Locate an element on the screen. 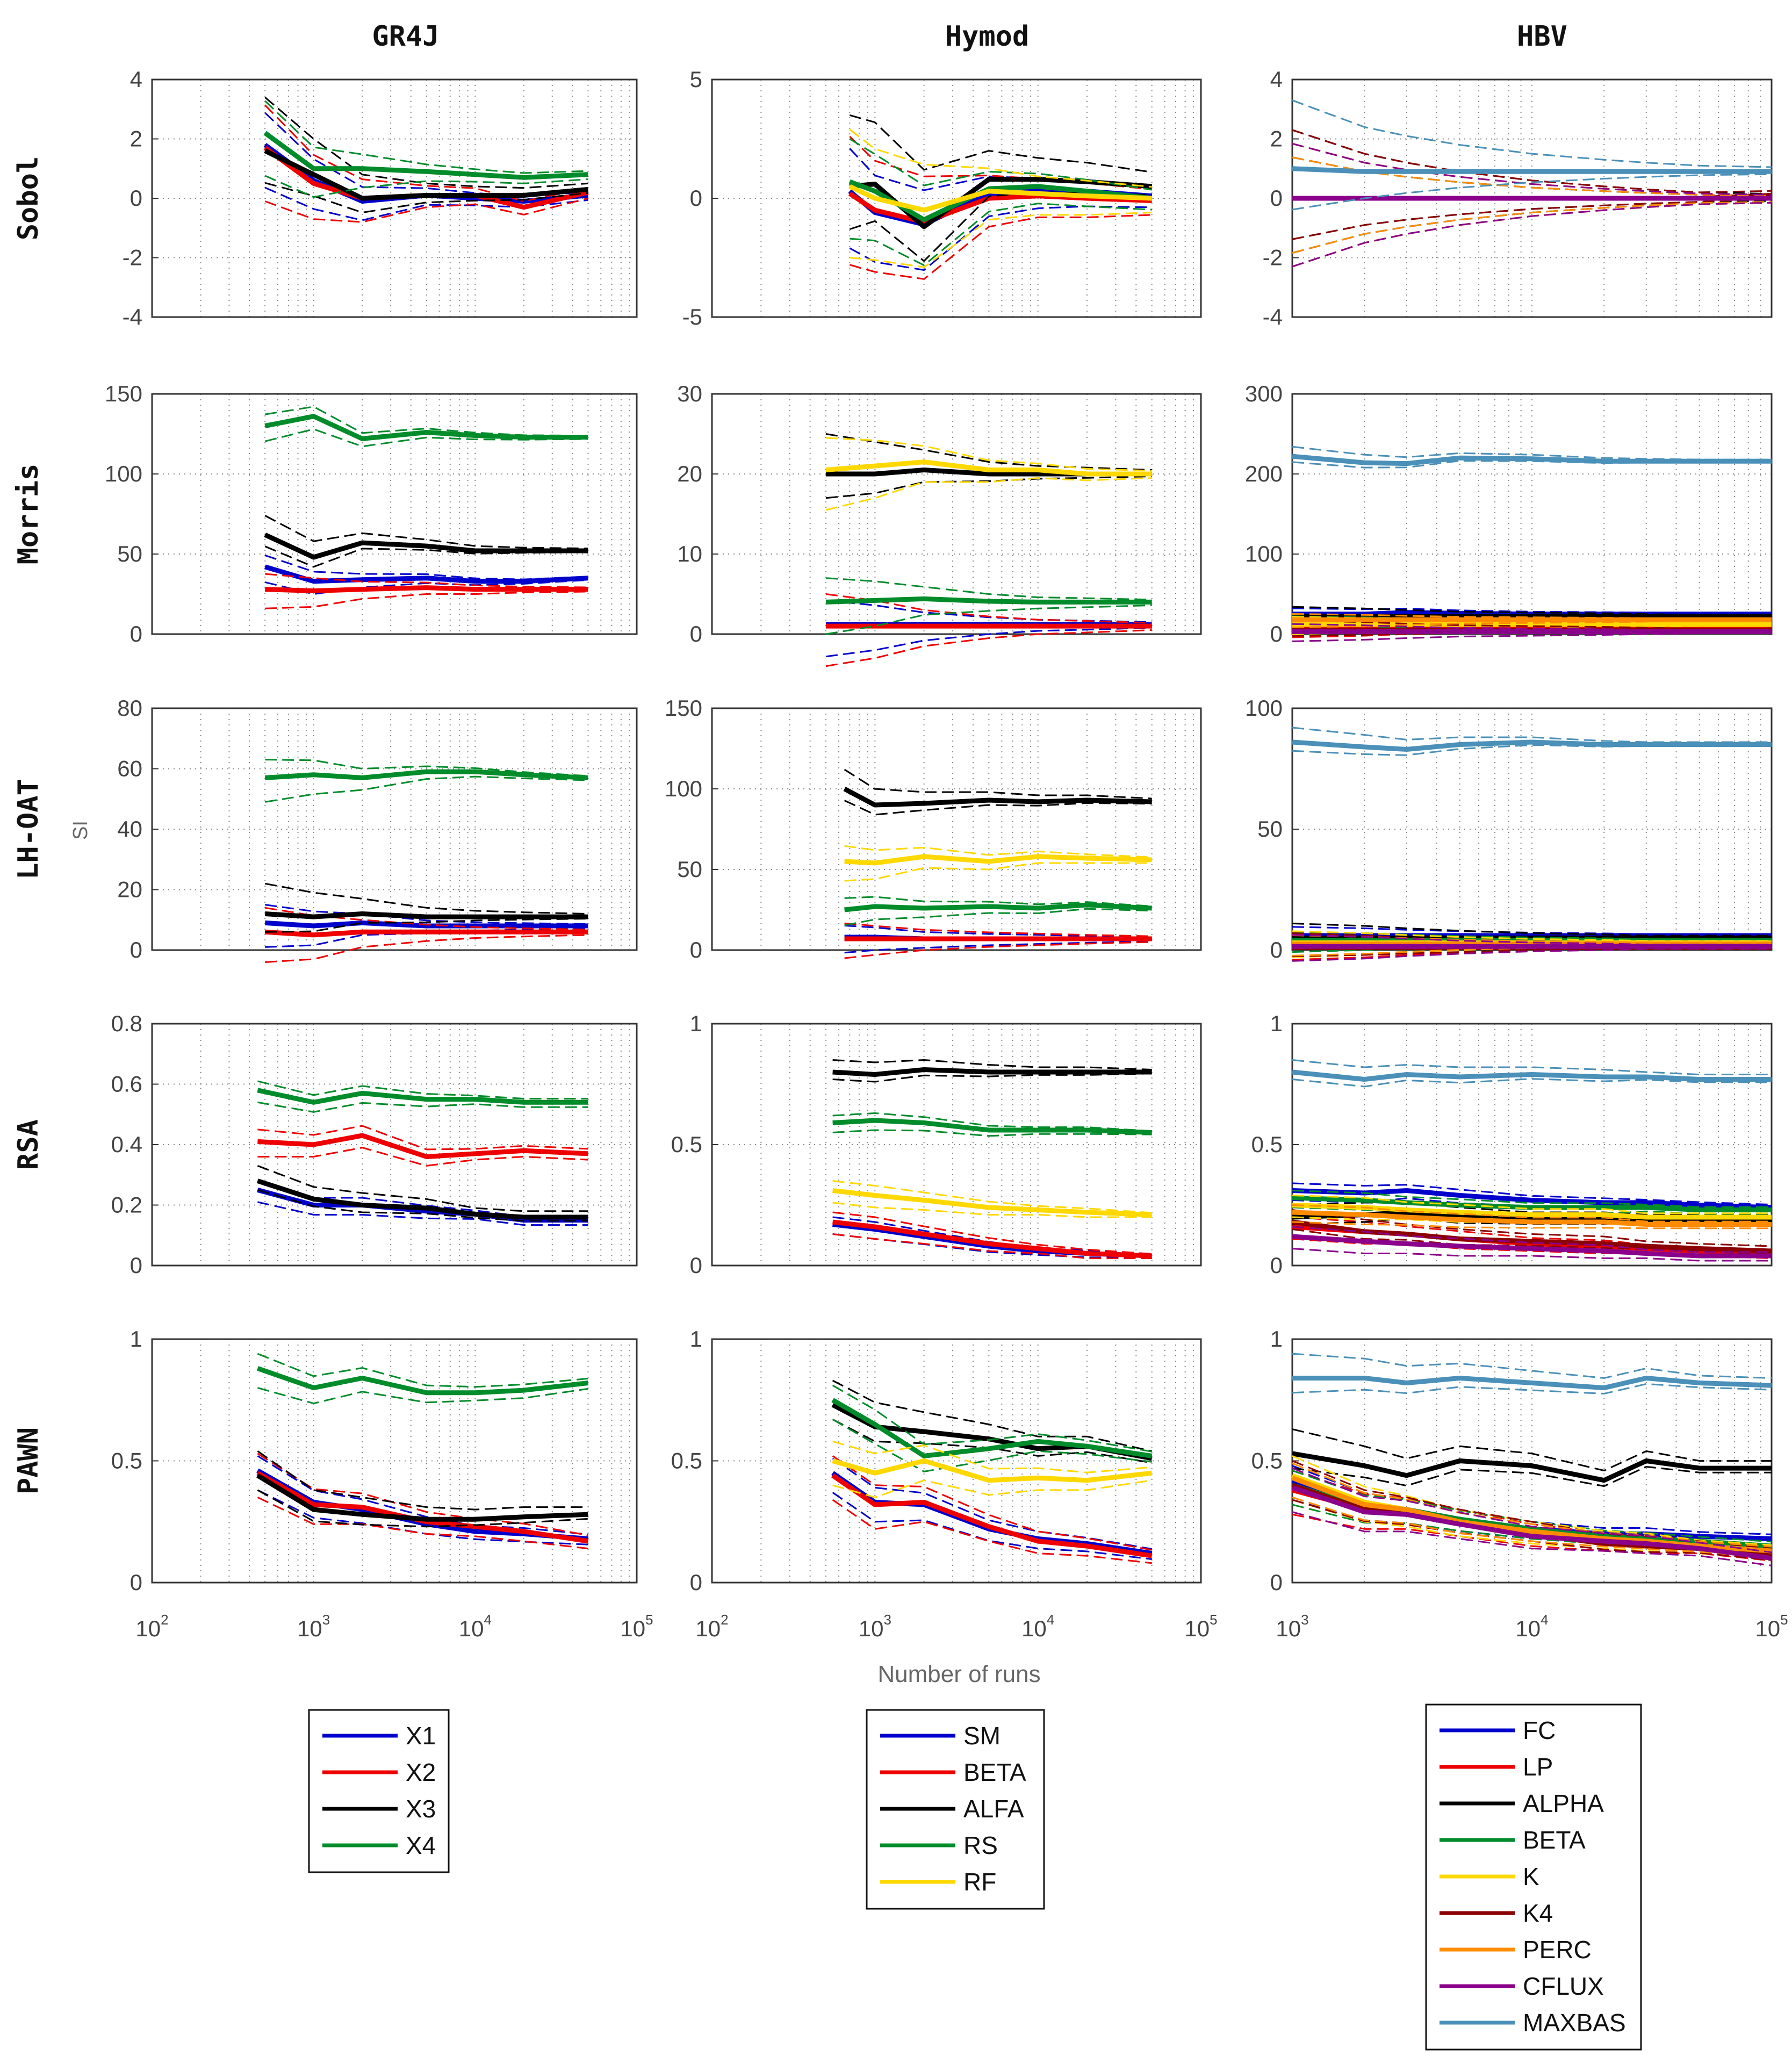 The height and width of the screenshot is (2056, 1792). panel-lh-oat-hbv: 100 50 0 is located at coordinates (1509, 829).